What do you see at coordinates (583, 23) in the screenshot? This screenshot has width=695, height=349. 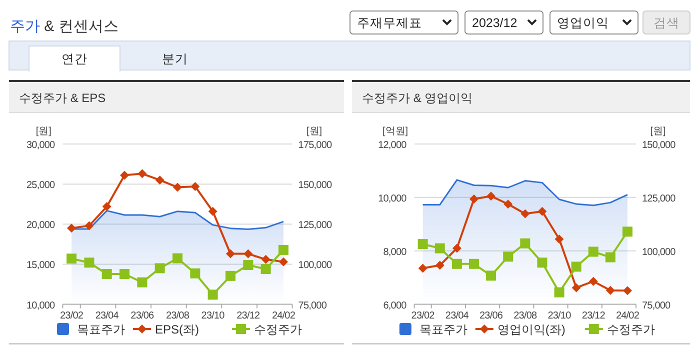 I see `text: 영업이익` at bounding box center [583, 23].